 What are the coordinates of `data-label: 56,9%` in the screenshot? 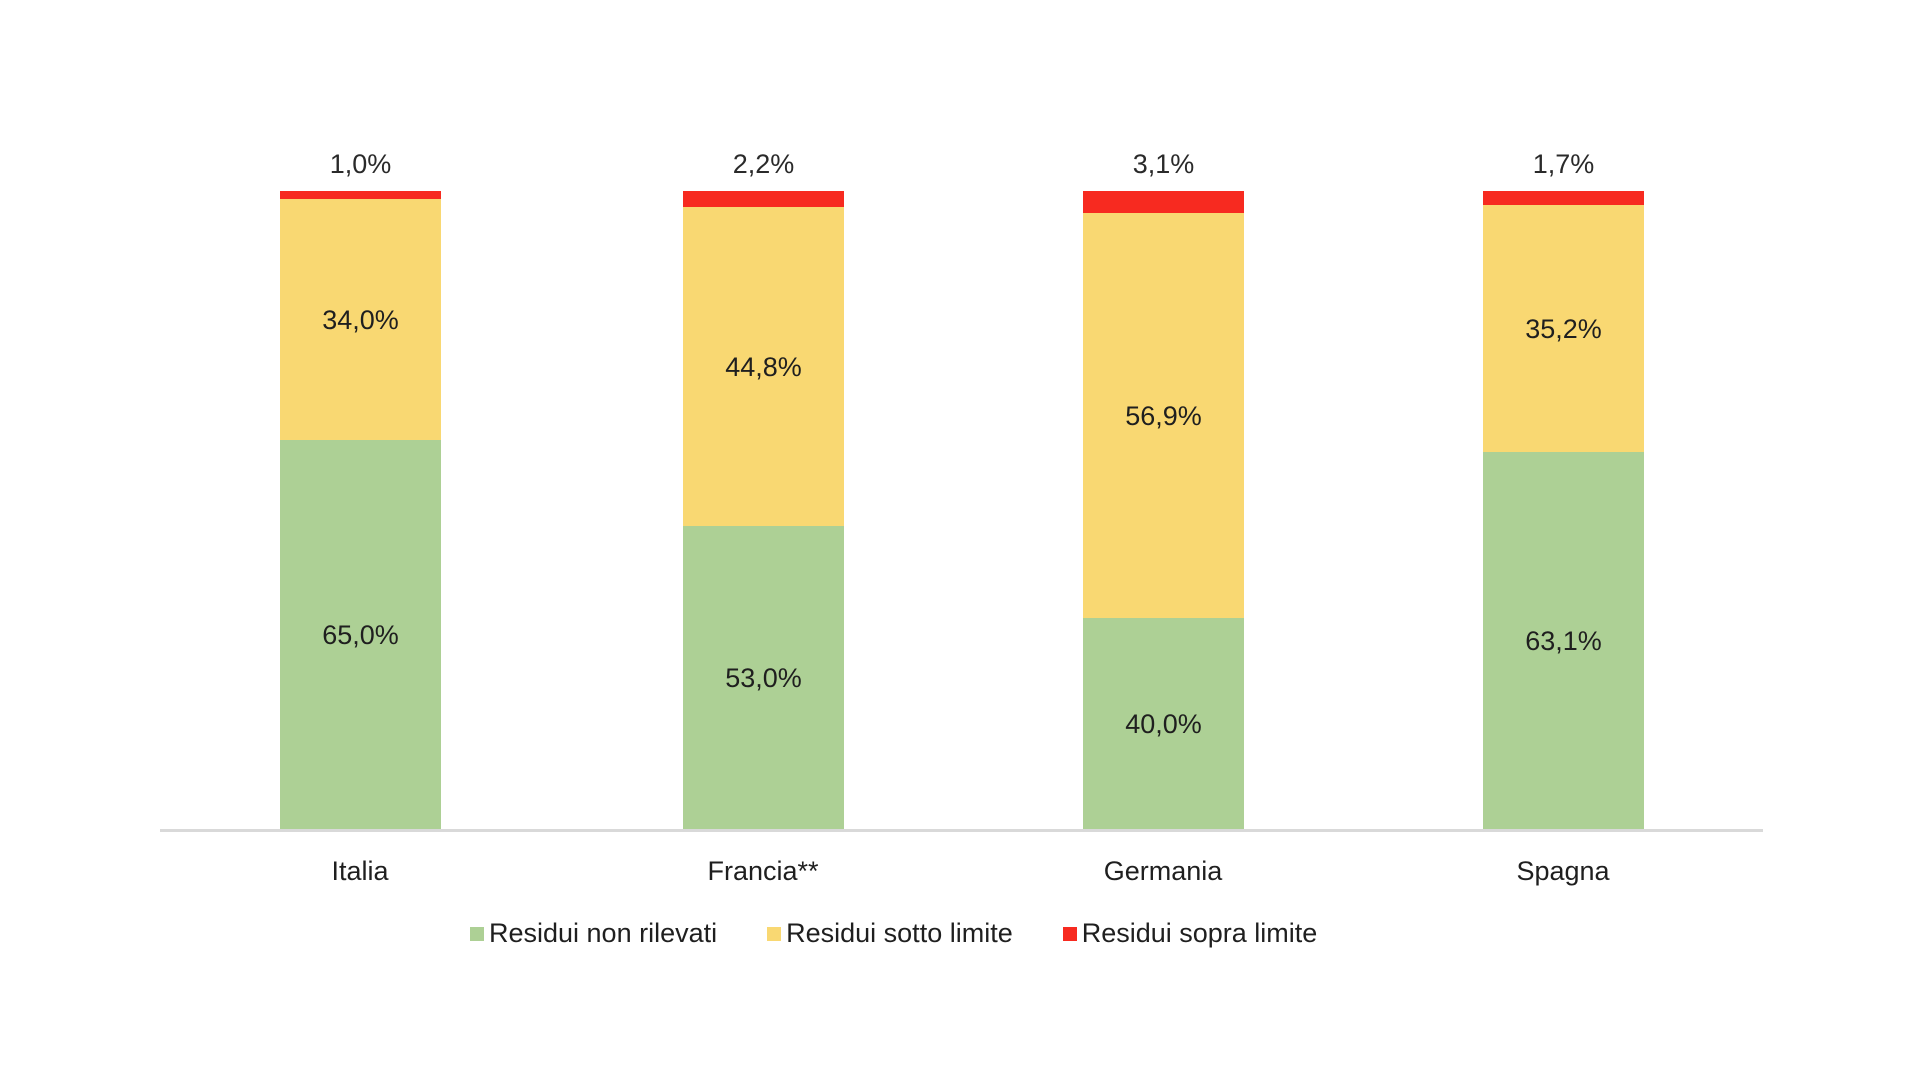 It's located at (1163, 415).